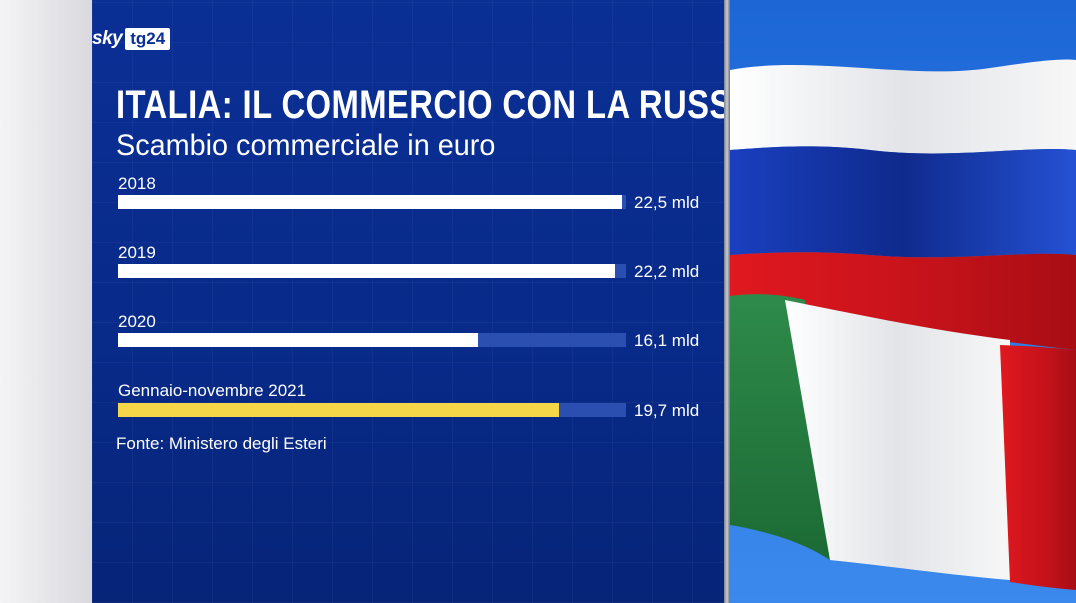 This screenshot has width=1076, height=603. What do you see at coordinates (667, 410) in the screenshot?
I see `value-label: 19,7 mld` at bounding box center [667, 410].